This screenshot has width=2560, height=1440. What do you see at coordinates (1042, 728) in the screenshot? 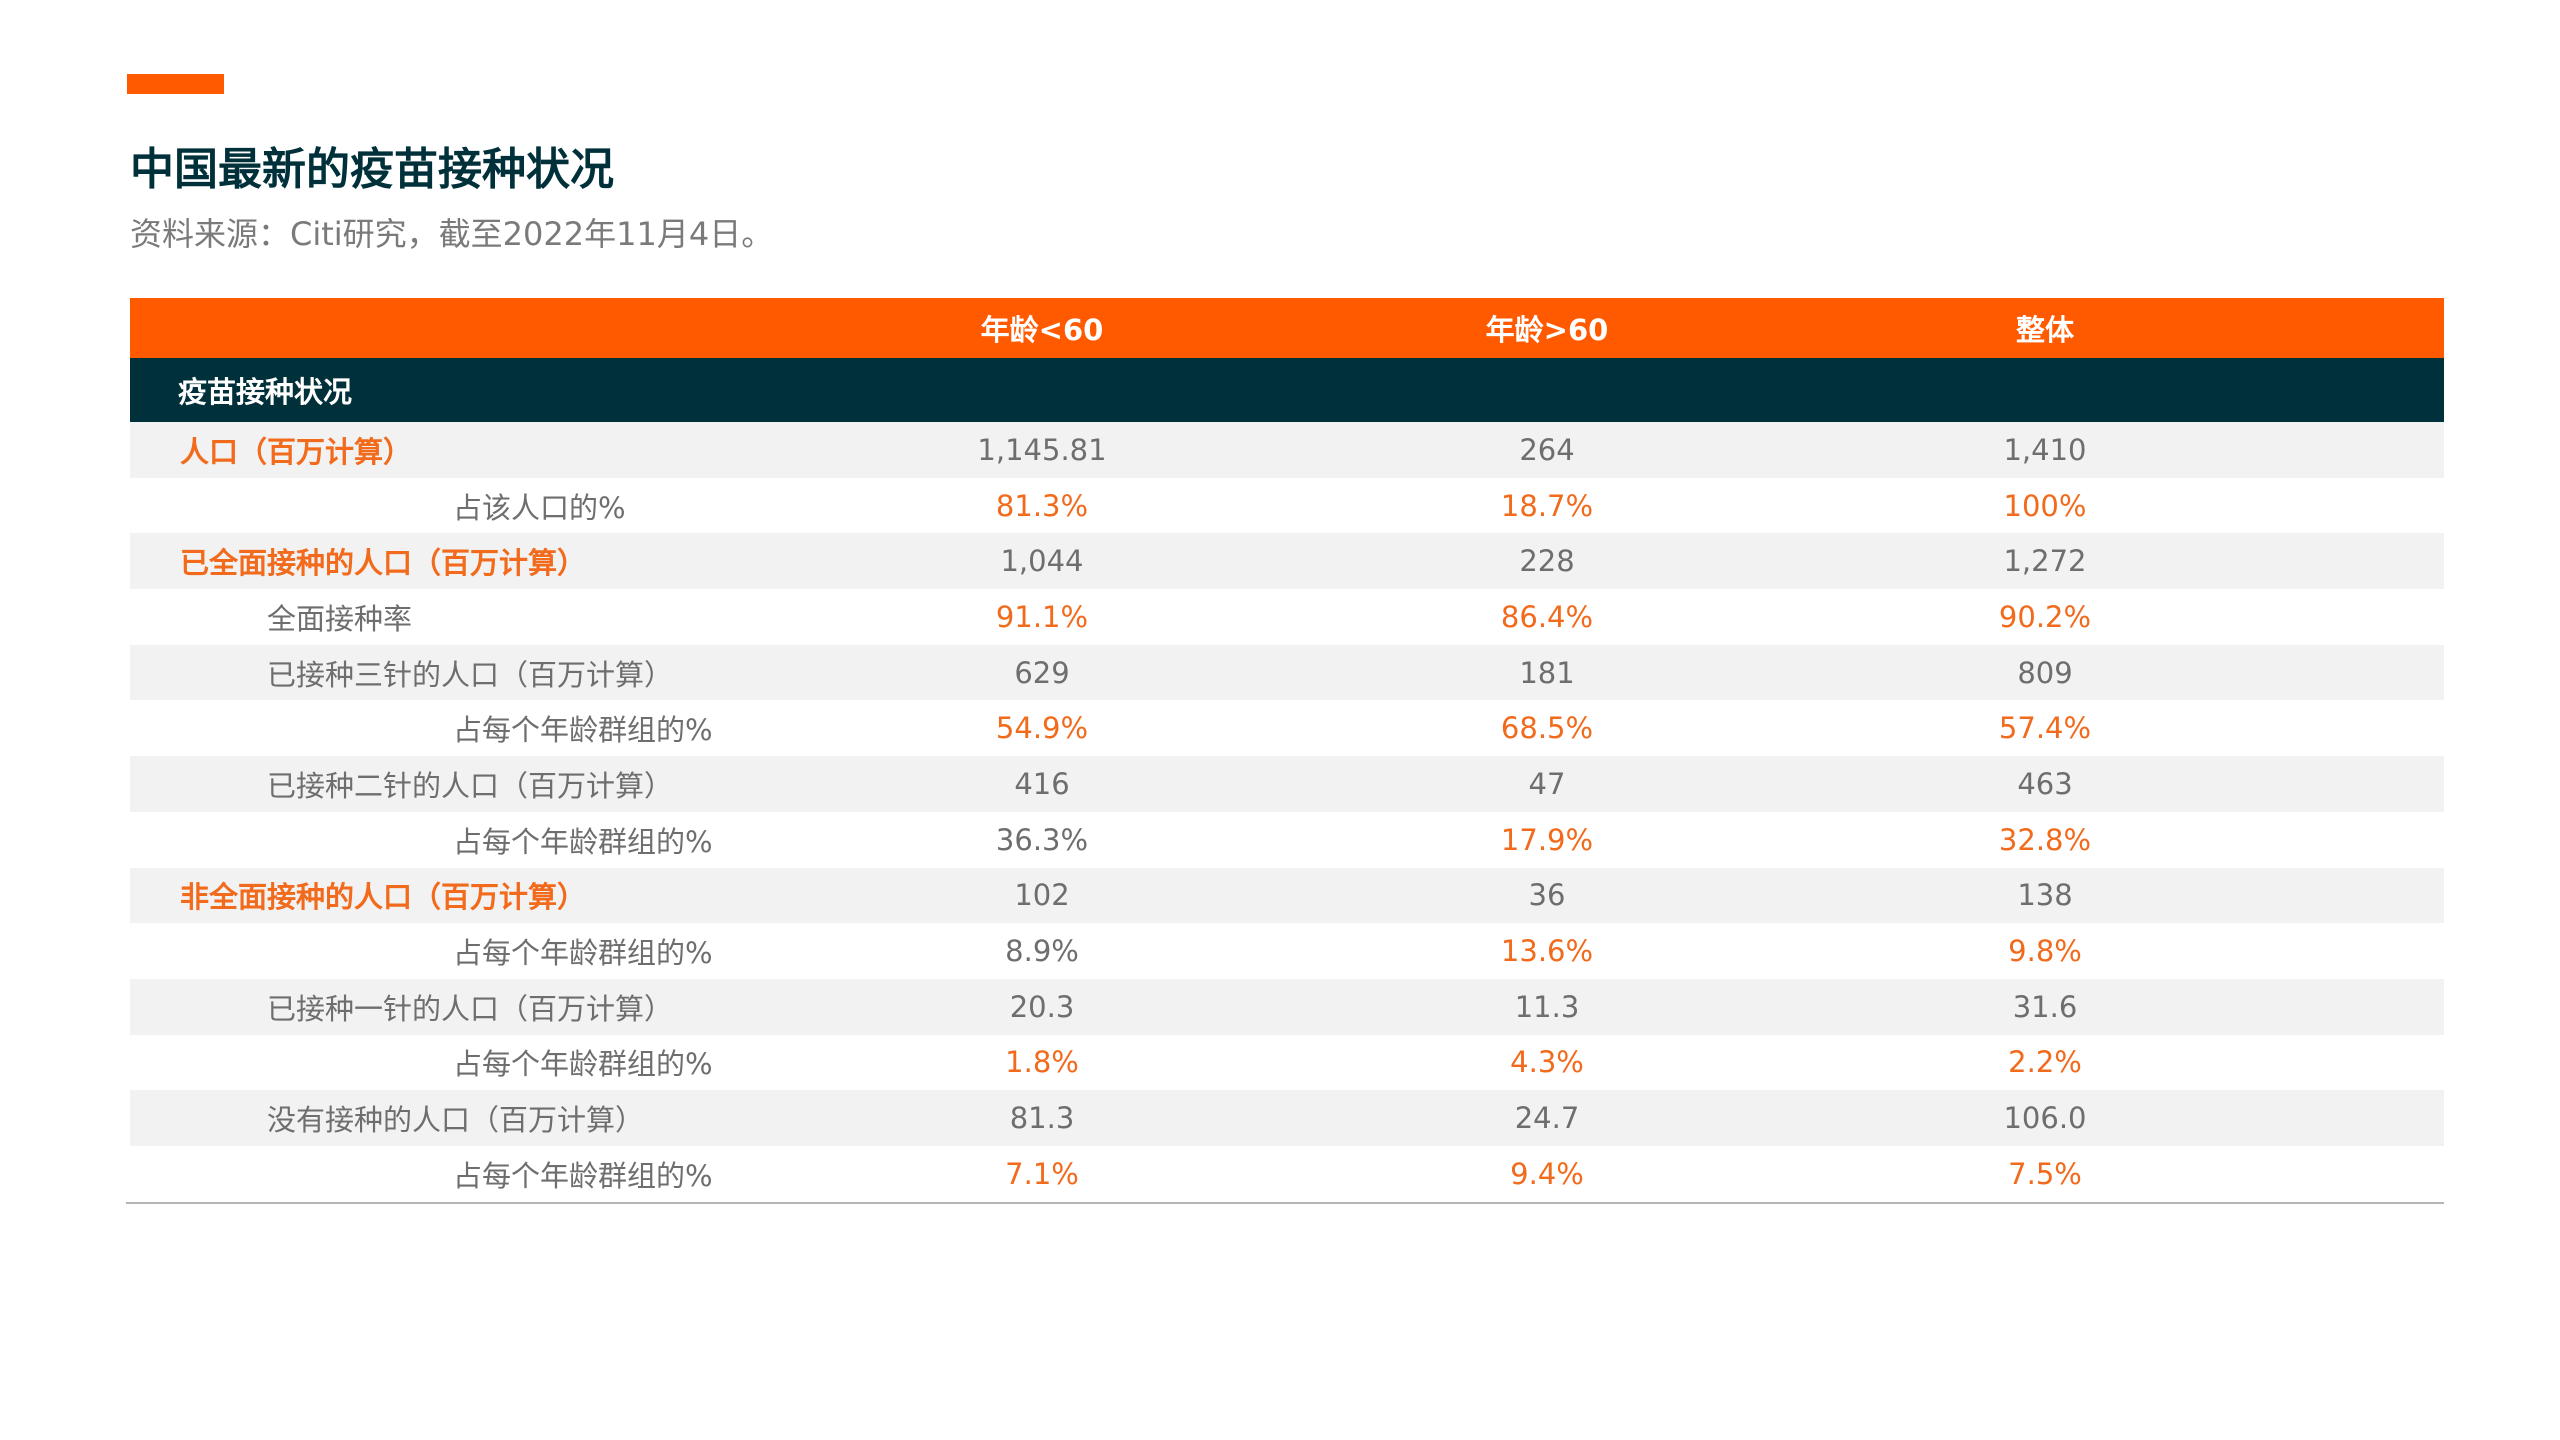
I see `value-cell-under-60: 54.9%` at bounding box center [1042, 728].